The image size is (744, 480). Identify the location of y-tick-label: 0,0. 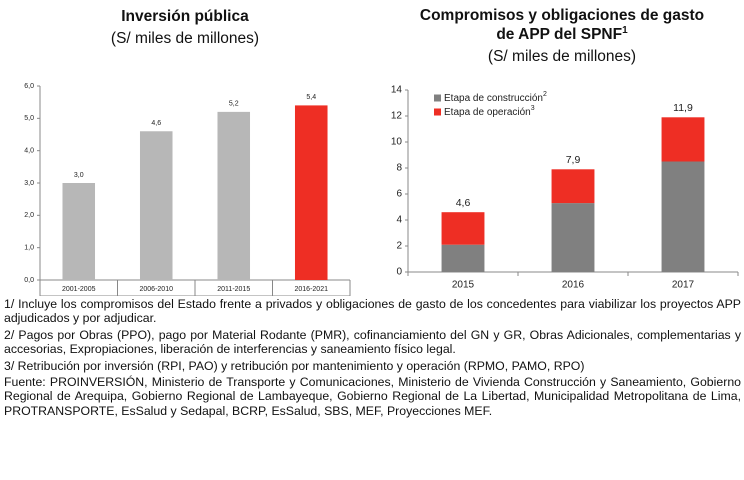
(29, 280).